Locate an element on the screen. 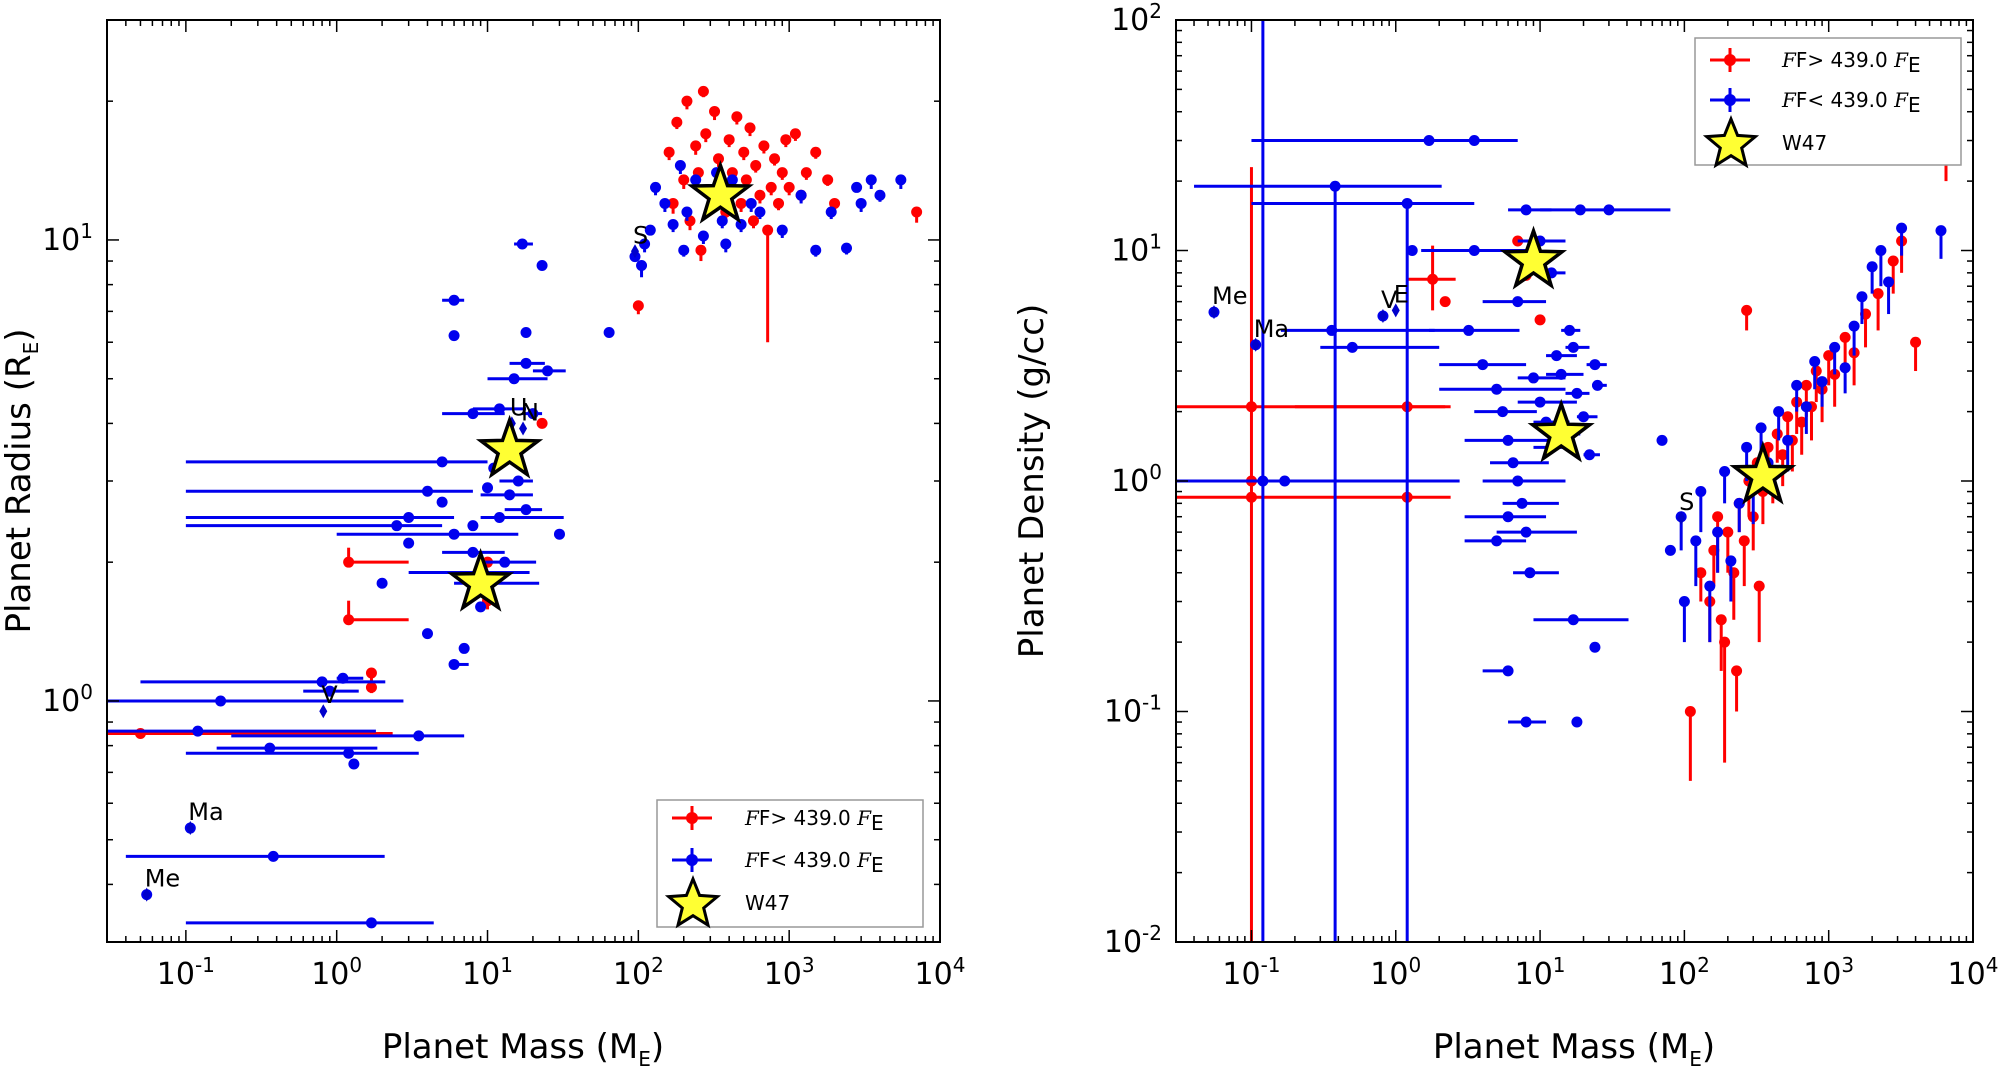  radius-x-tick-label-4: 10³ is located at coordinates (789, 972).